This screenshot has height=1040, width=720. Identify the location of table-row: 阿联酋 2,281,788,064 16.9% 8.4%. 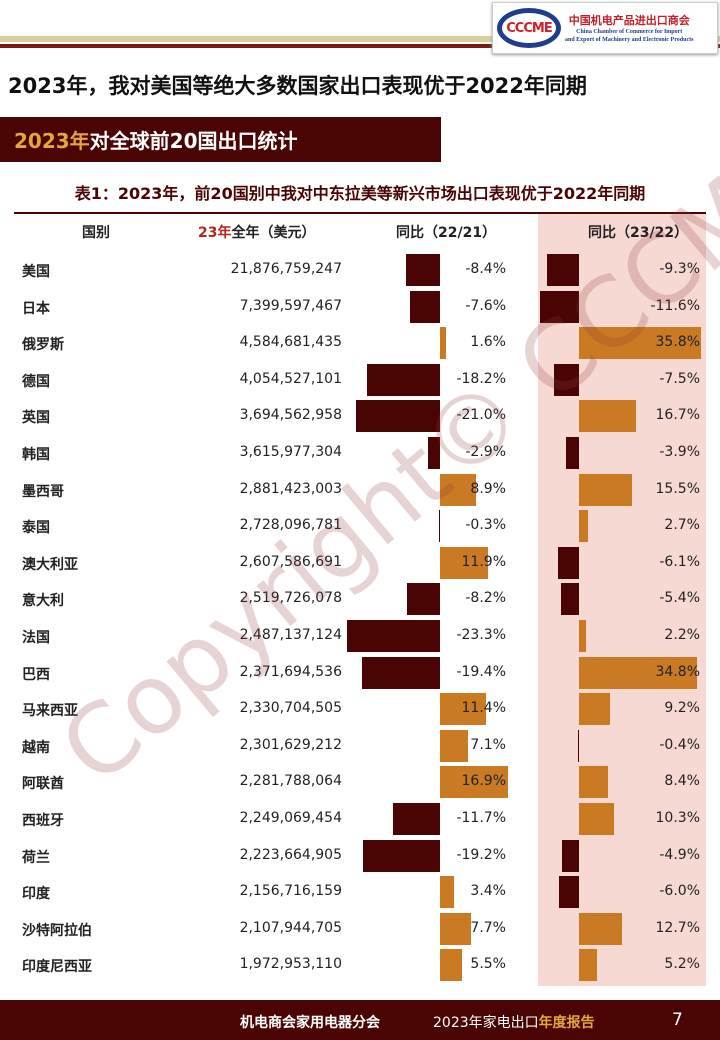
(360, 782).